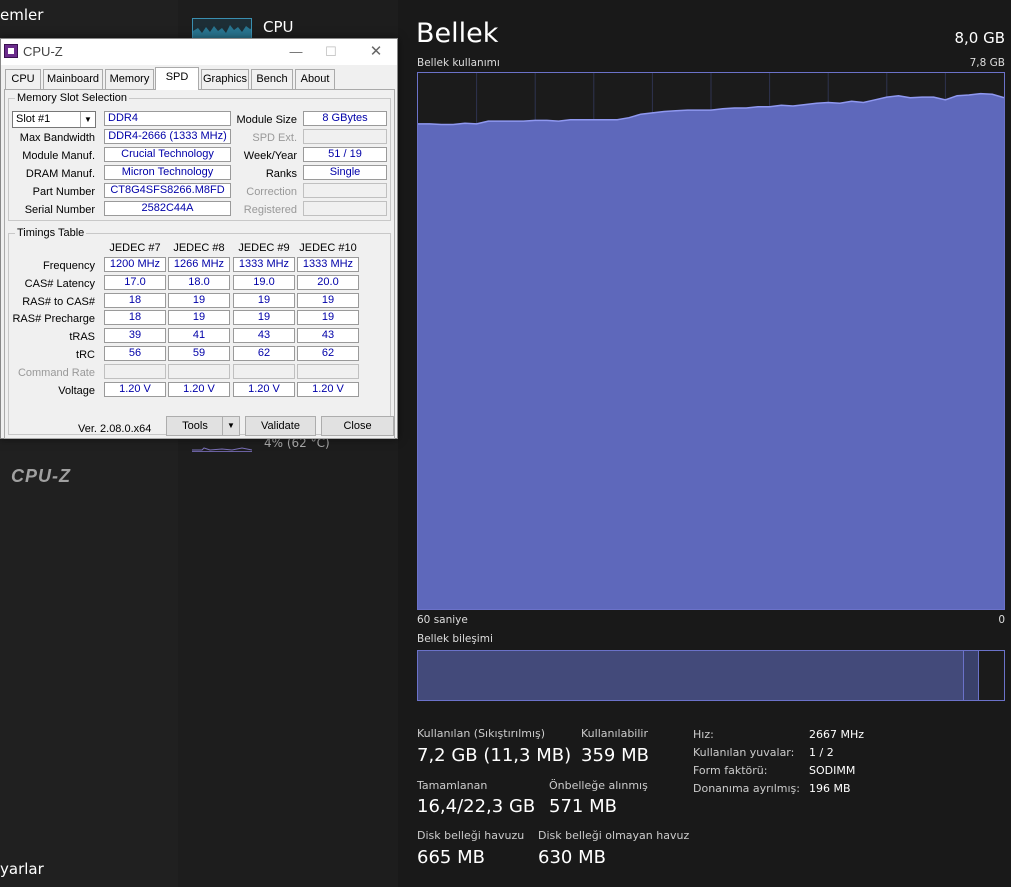  I want to click on module-size-field: 8 GBytes, so click(345, 118).